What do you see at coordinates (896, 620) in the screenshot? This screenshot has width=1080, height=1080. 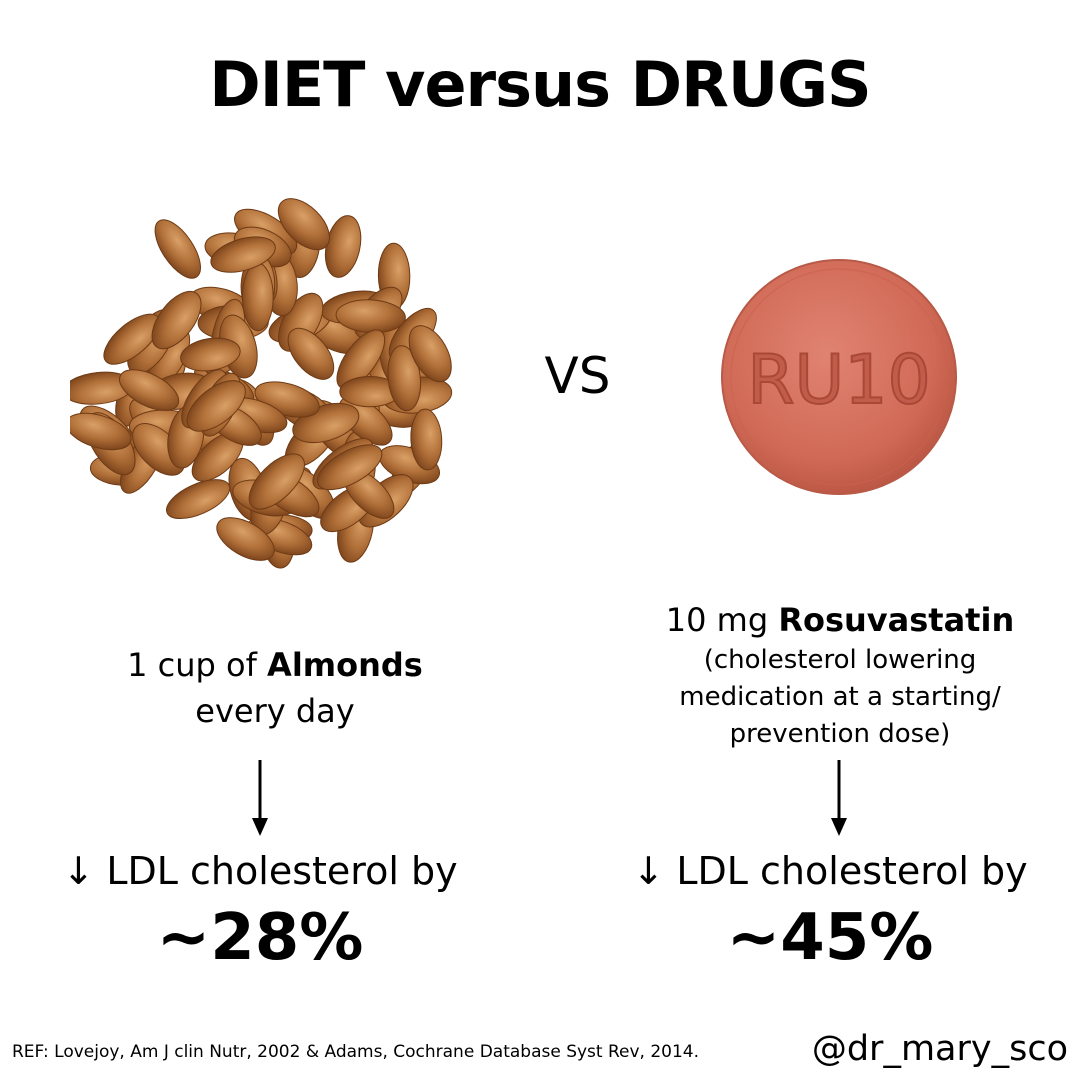 I see `drug-name: Rosuvastatin` at bounding box center [896, 620].